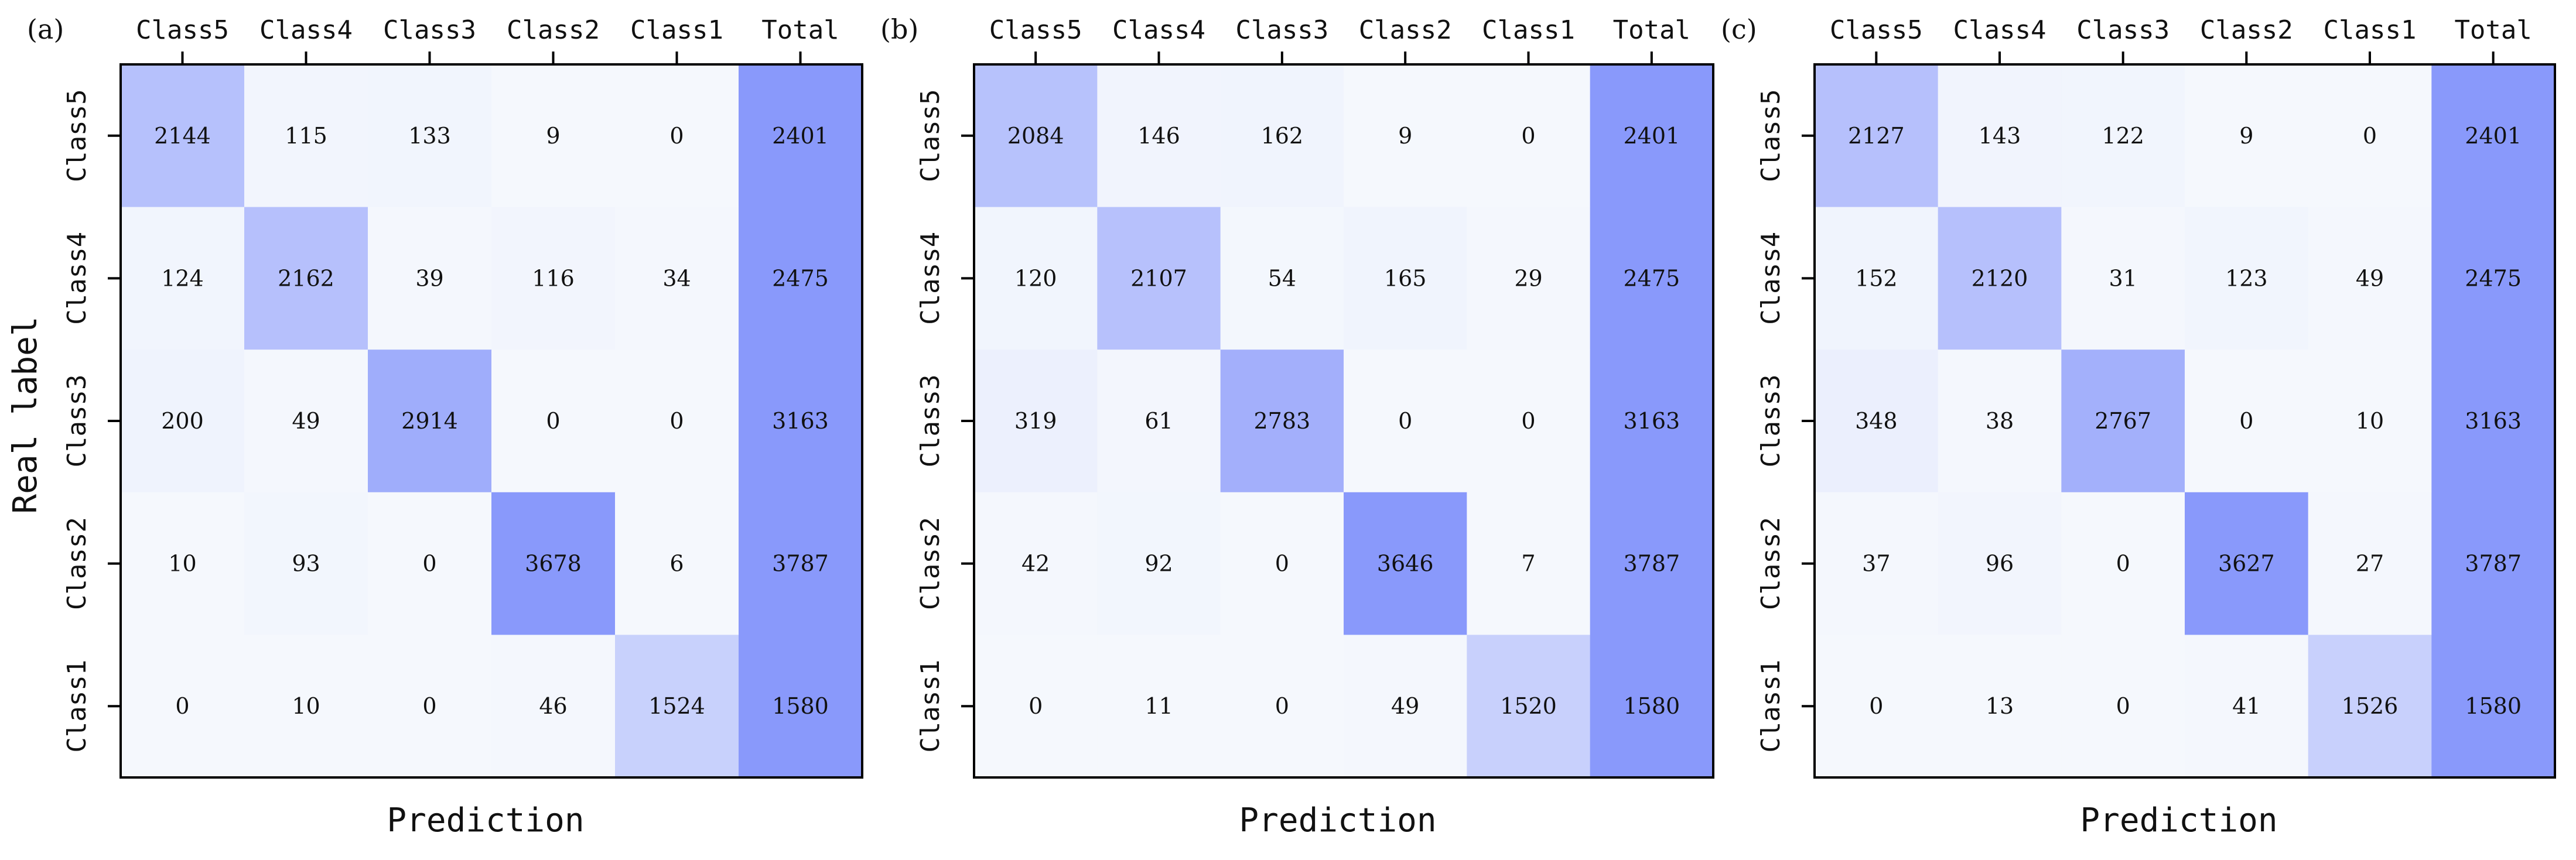  I want to click on cell-value-label: 3163, so click(800, 421).